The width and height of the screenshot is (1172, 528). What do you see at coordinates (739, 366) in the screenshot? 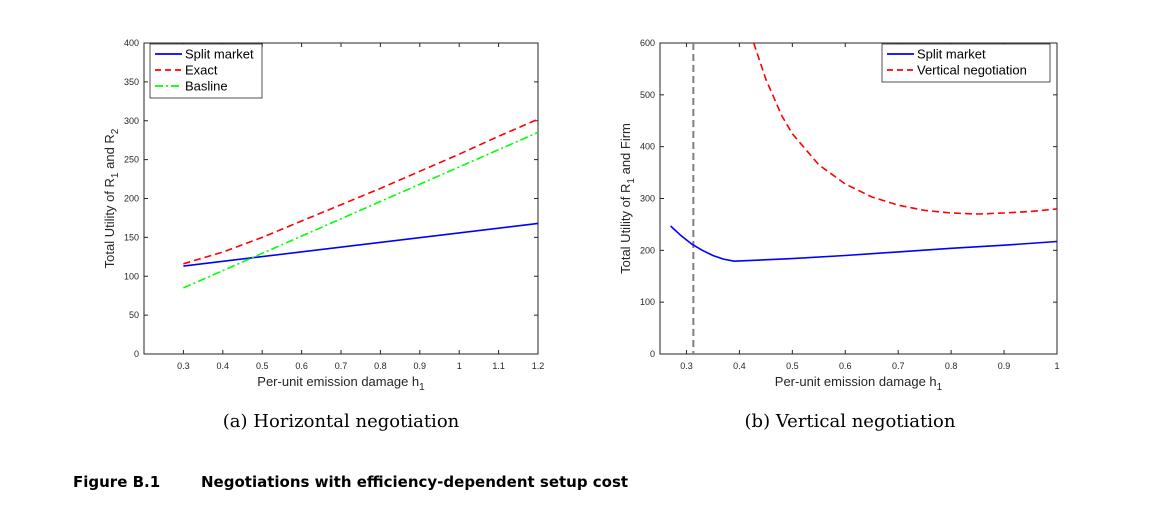
I see `x-tick-label-b: 0.4` at bounding box center [739, 366].